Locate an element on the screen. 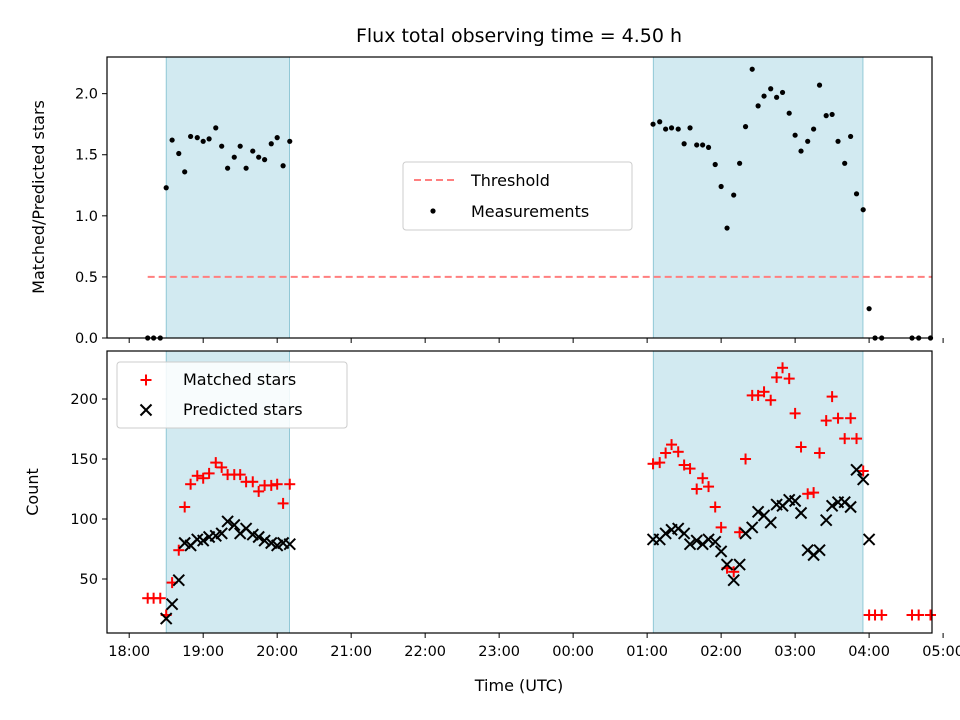 The width and height of the screenshot is (960, 720). legend-matched-swatch is located at coordinates (146, 380).